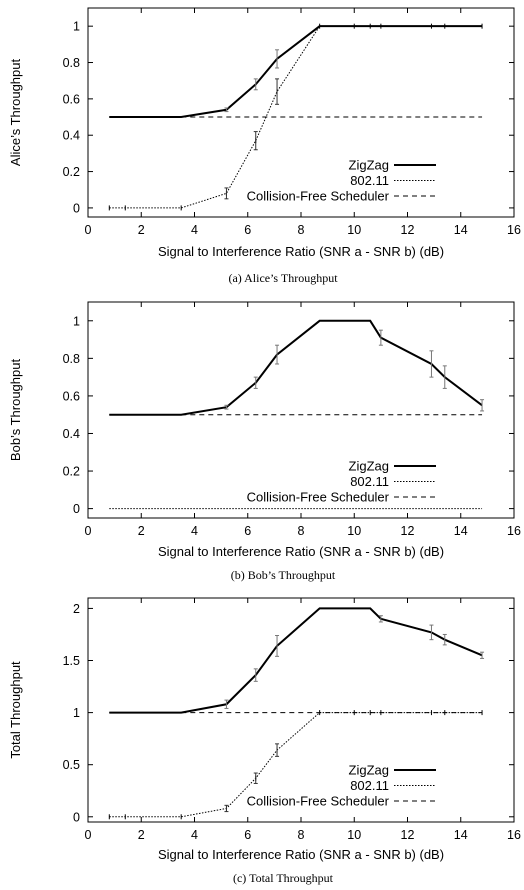 The width and height of the screenshot is (524, 890). Describe the element at coordinates (71, 661) in the screenshot. I see `y-tick-label: 1.5` at that location.